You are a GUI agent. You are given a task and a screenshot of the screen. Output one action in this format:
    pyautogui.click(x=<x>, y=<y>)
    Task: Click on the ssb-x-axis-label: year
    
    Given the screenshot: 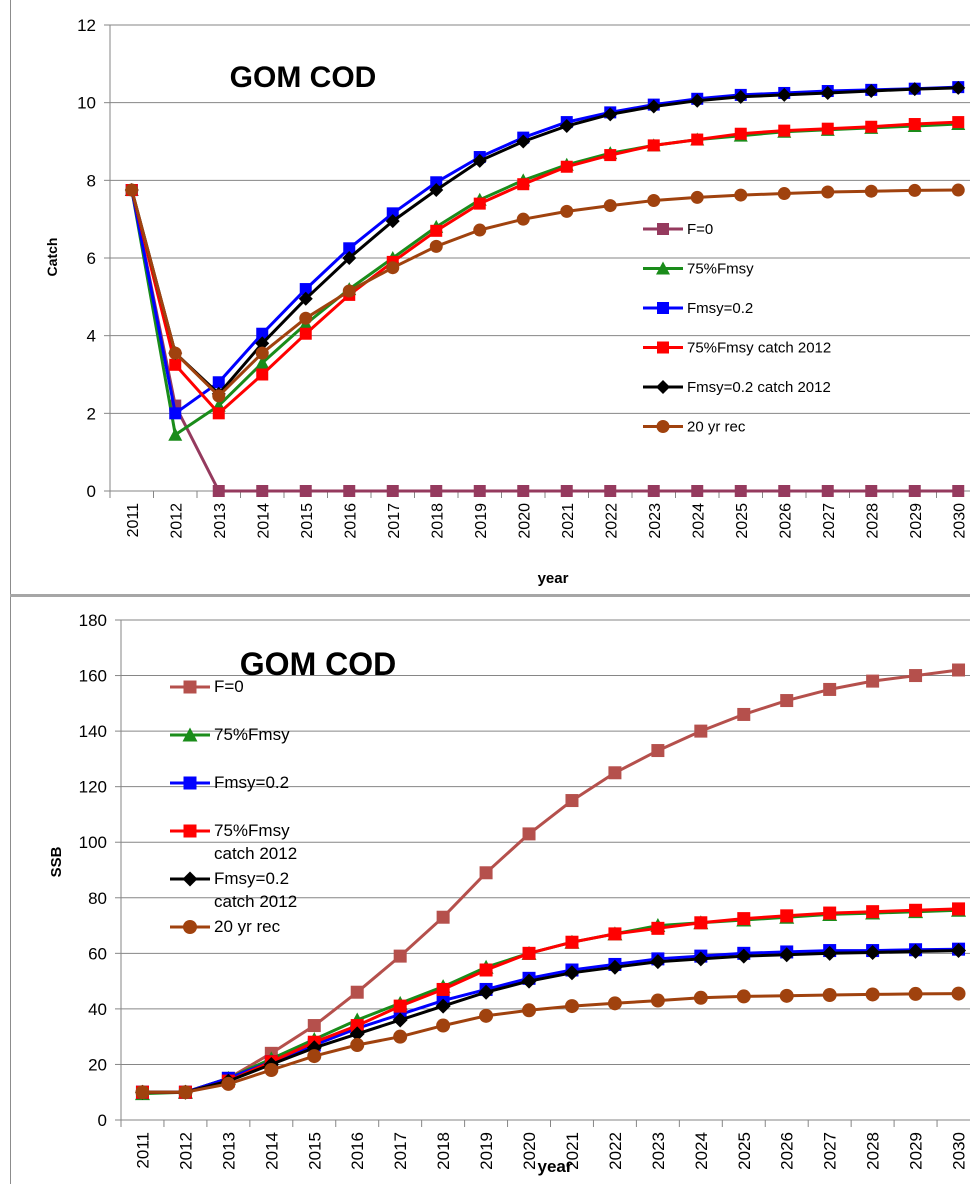 What is the action you would take?
    pyautogui.click(x=555, y=1166)
    